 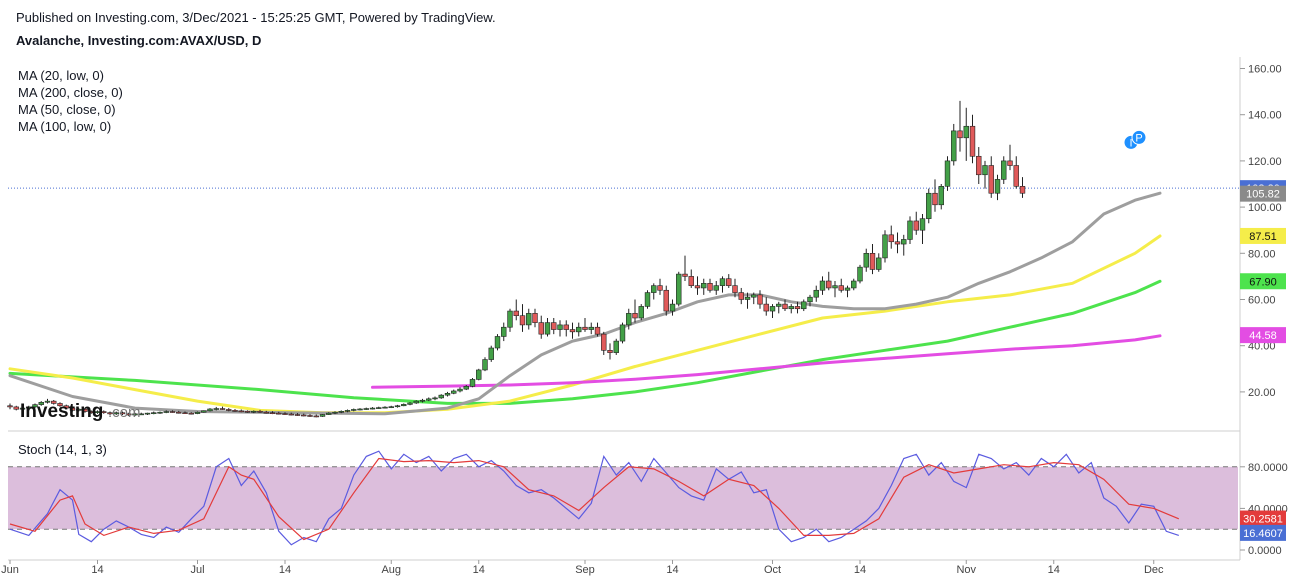 I want to click on legend-ma100: MA (100, low, 0), so click(x=65, y=126).